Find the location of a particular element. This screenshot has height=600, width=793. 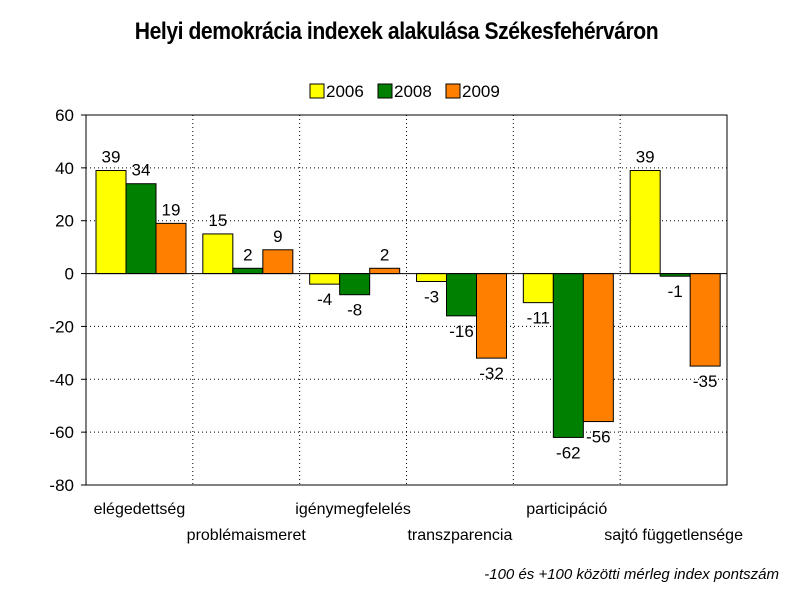

y-tick-label: -60 is located at coordinates (61, 432).